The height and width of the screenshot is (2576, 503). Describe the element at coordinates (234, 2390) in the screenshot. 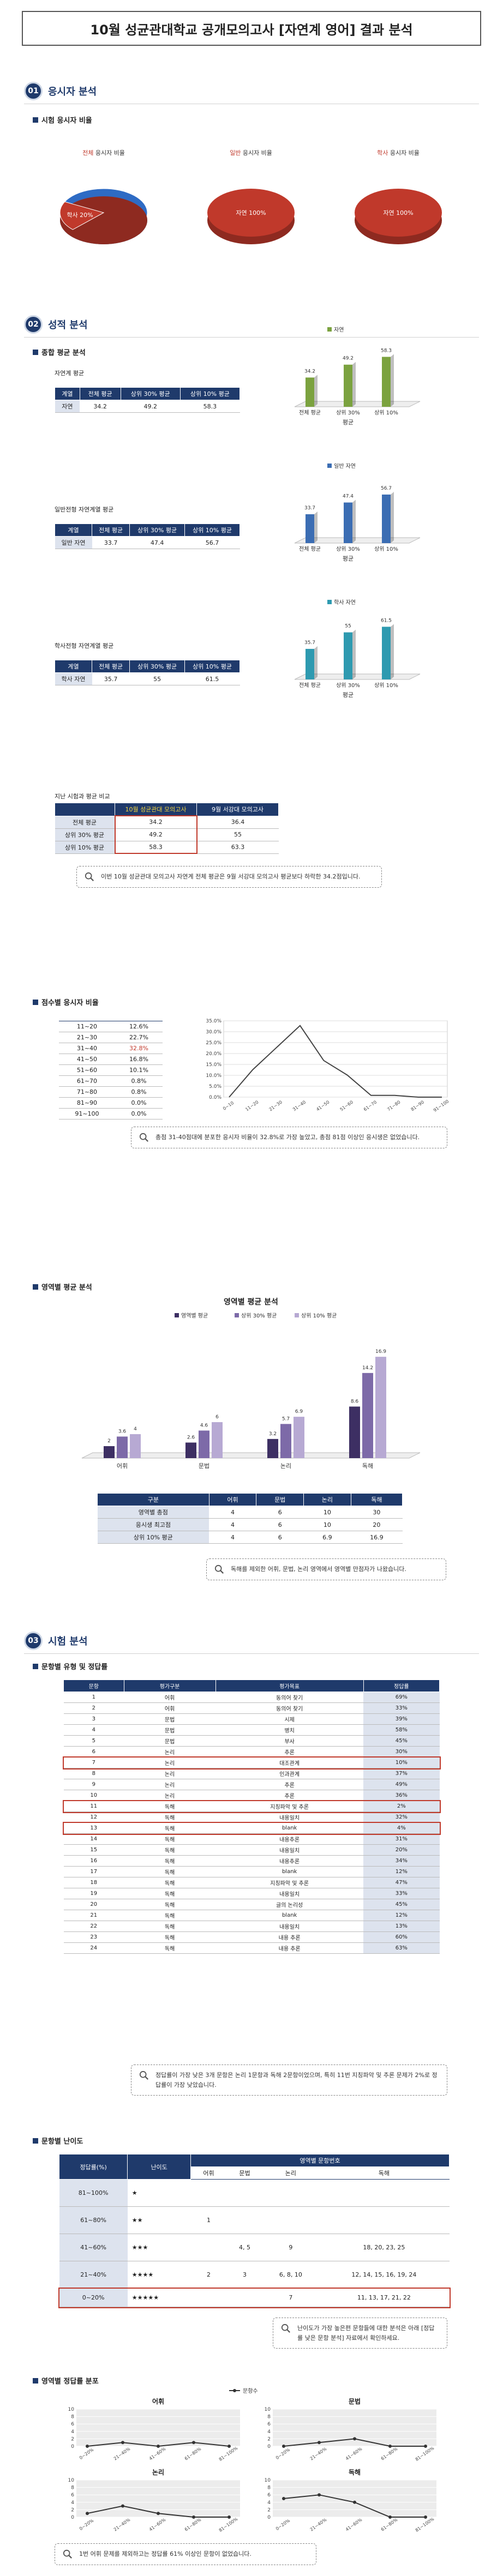

I see `legend-marker` at that location.